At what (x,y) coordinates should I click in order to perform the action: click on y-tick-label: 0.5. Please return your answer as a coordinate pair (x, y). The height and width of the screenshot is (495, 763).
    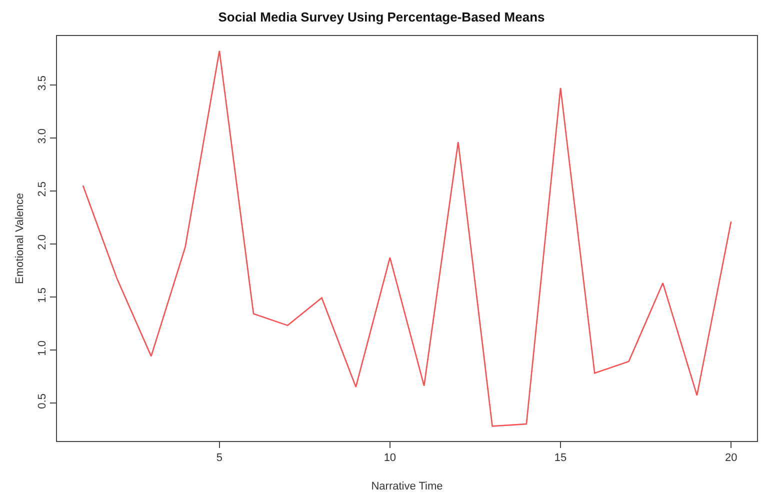
    Looking at the image, I should click on (42, 401).